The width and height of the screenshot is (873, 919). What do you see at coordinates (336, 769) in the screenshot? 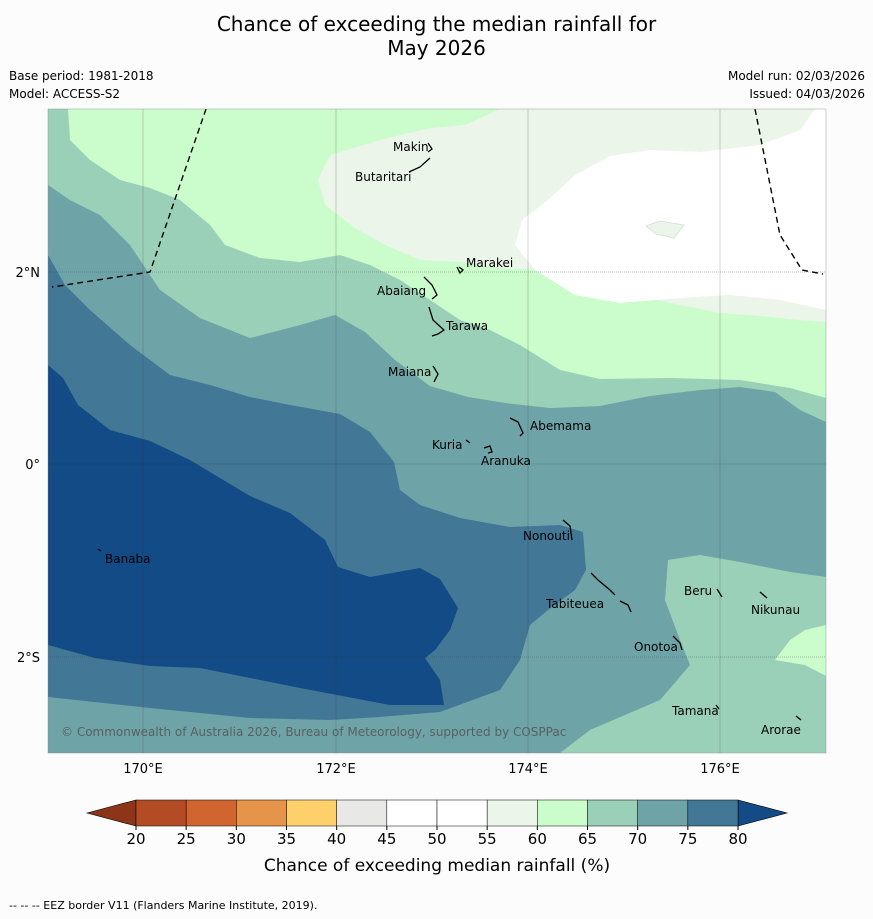
I see `lon-label-172: 172°E` at bounding box center [336, 769].